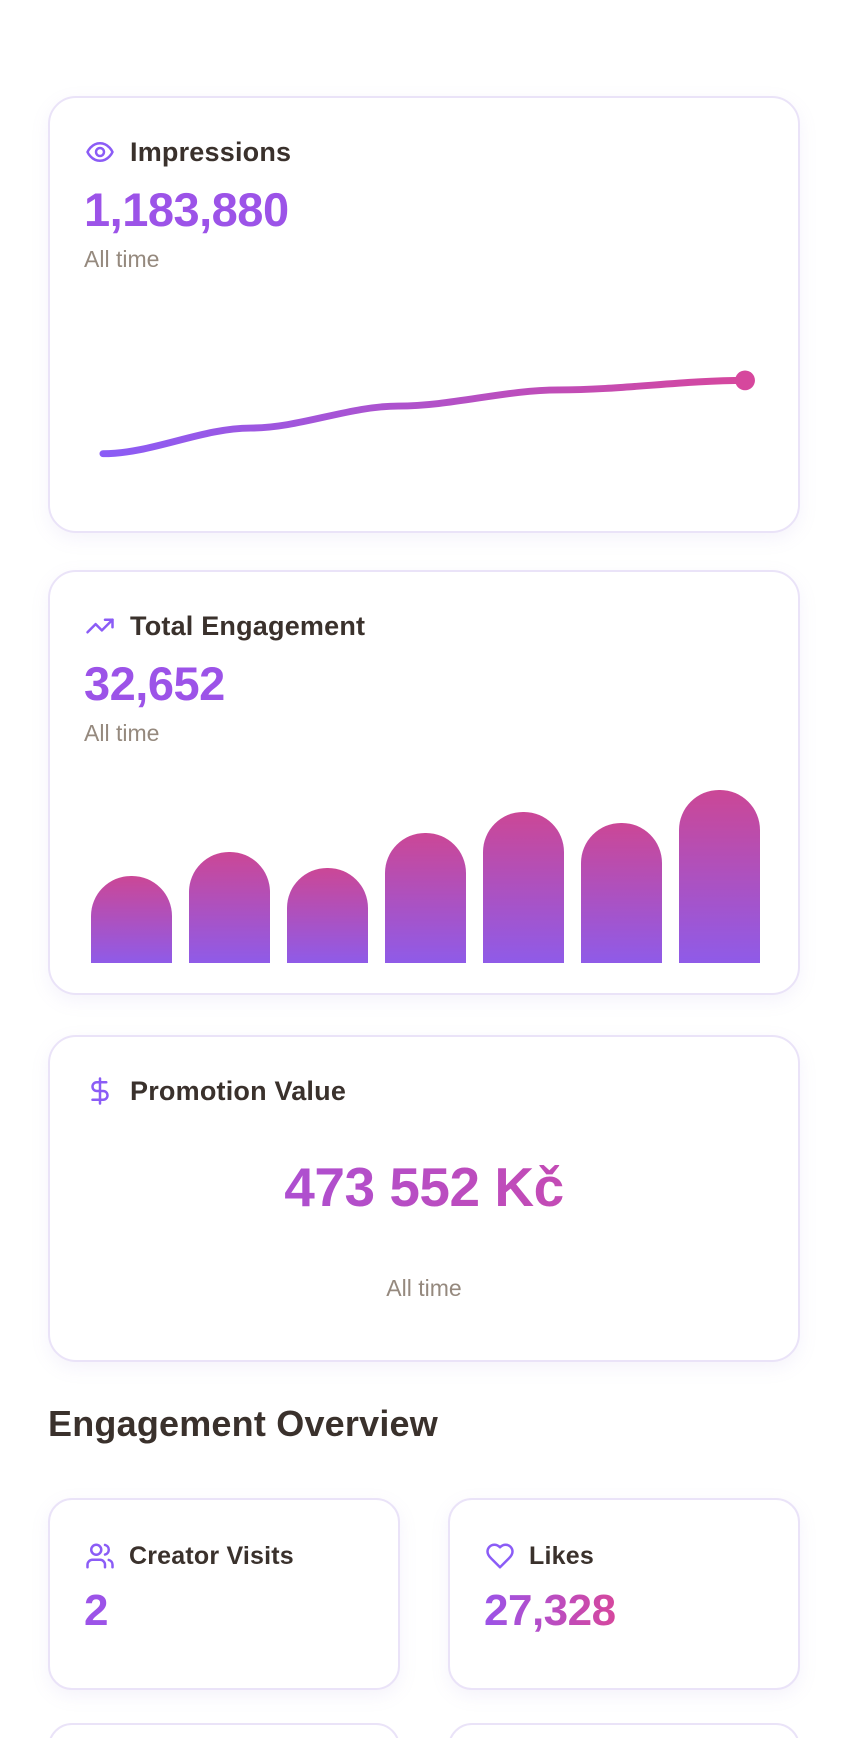 This screenshot has height=1738, width=850. What do you see at coordinates (122, 733) in the screenshot?
I see `total-engagement-subtitle: All time` at bounding box center [122, 733].